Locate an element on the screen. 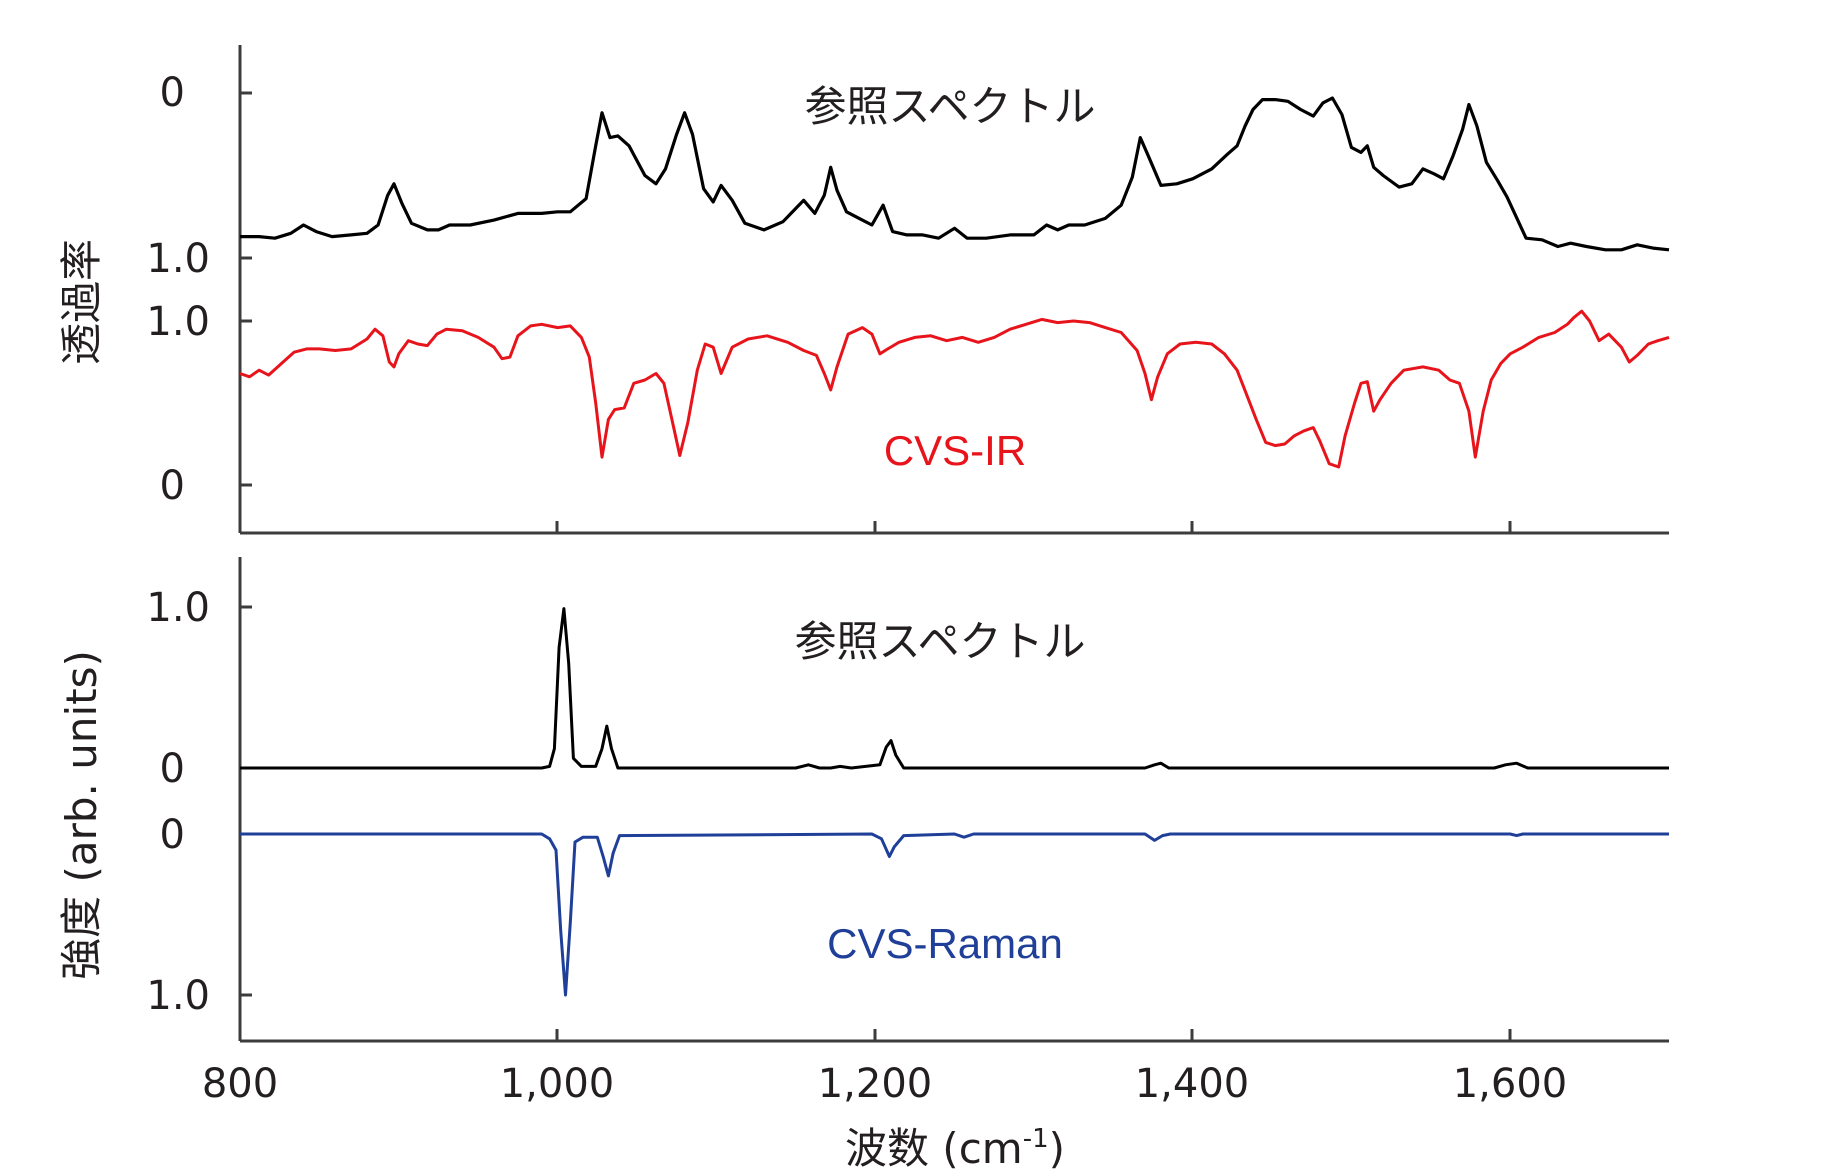 The image size is (1826, 1175). annotation-cvs-ir: CVS-IR is located at coordinates (955, 450).